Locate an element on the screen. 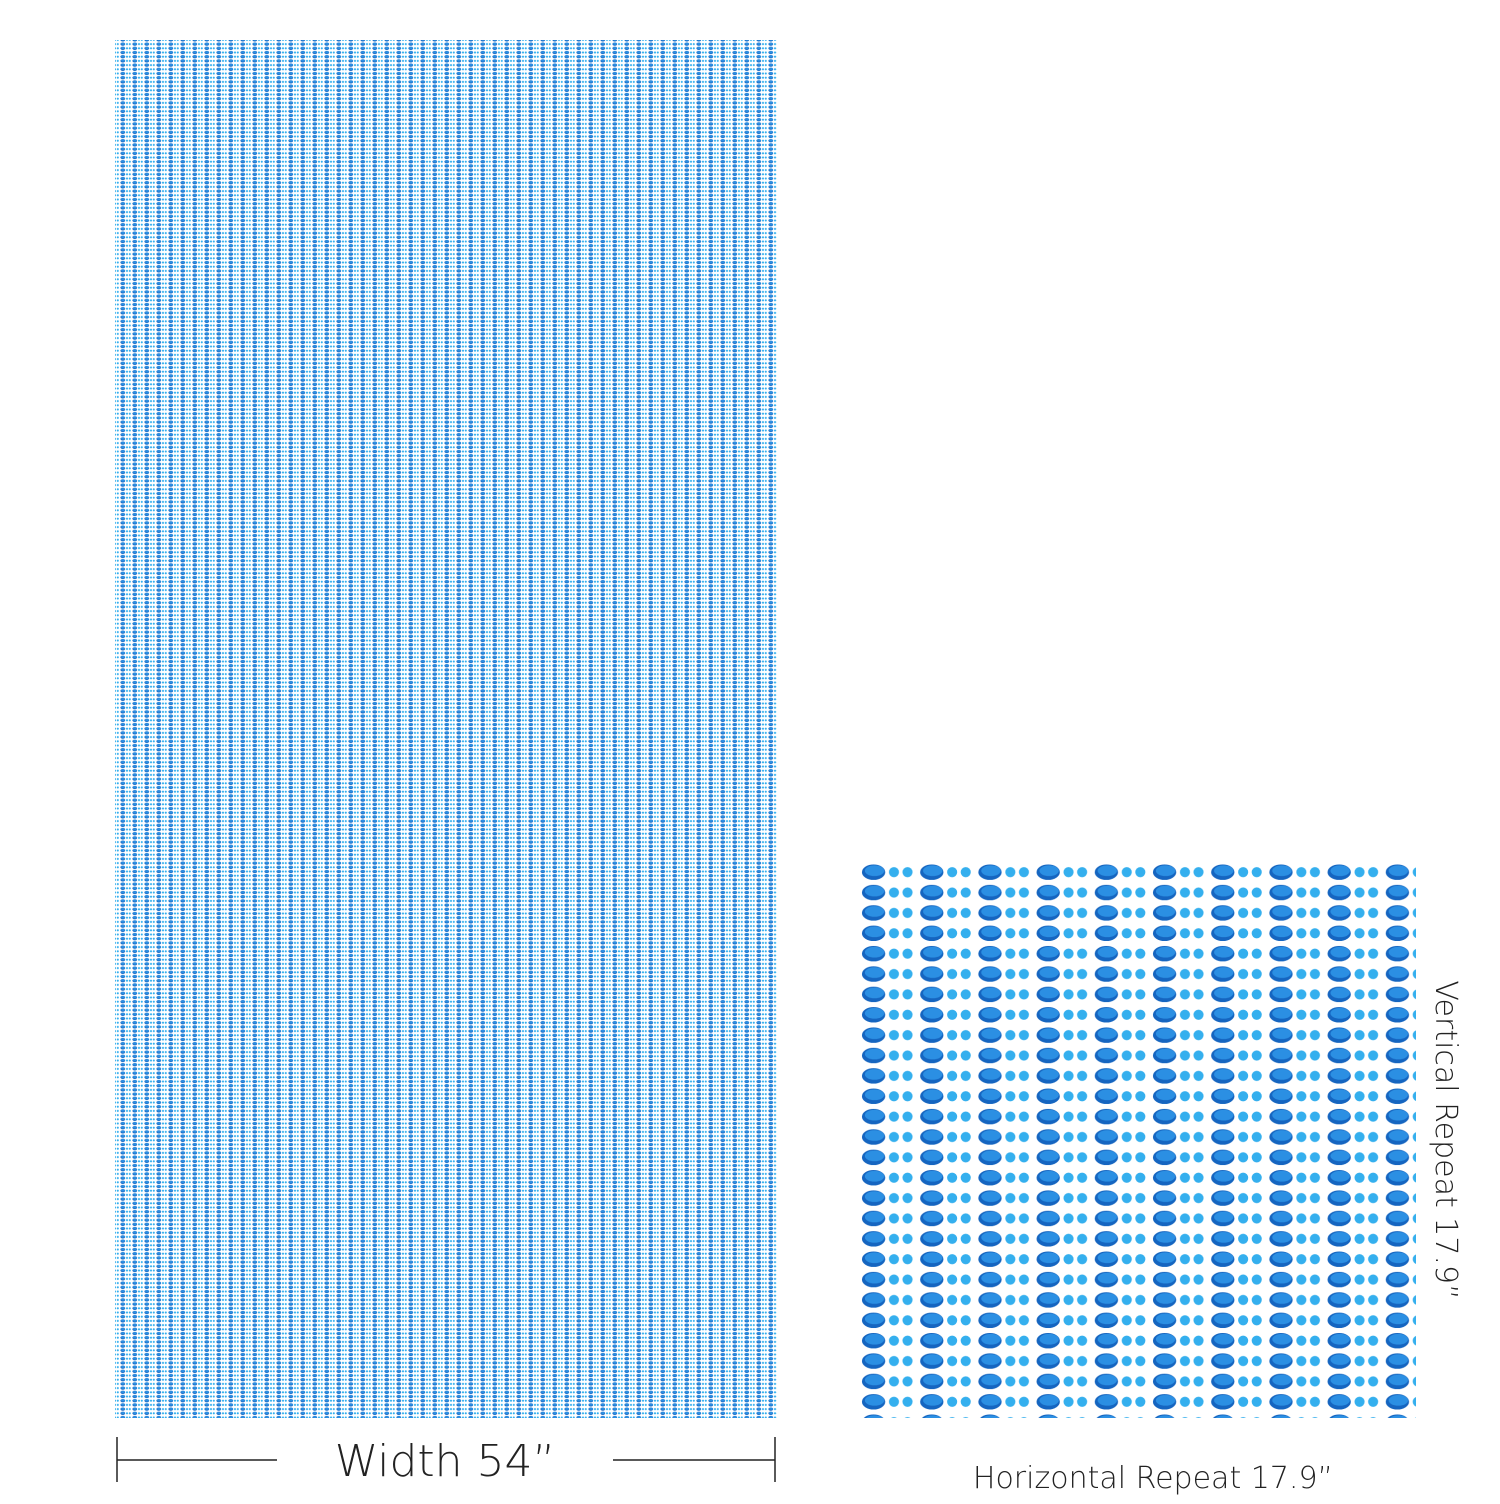 This screenshot has width=1500, height=1504. vertical-repeat-label: Vertical Repeat 17.9” is located at coordinates (1445, 1139).